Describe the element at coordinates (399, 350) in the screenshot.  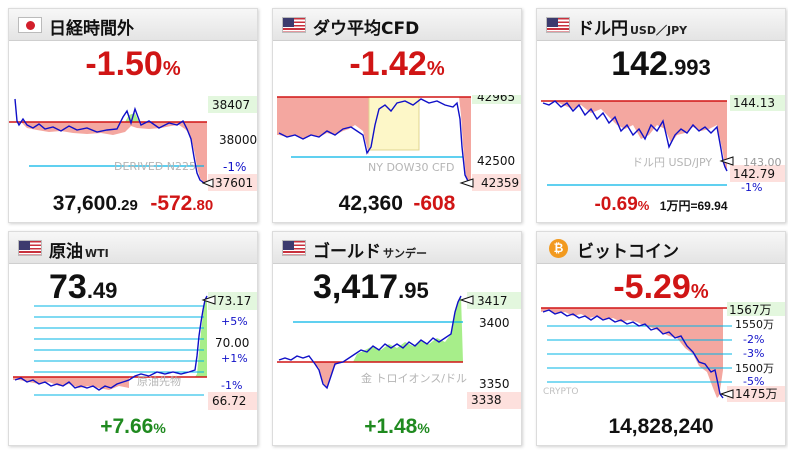
I see `intraday-chart: 3417 3400 3350 3338 金 トロイオンス/ドル` at that location.